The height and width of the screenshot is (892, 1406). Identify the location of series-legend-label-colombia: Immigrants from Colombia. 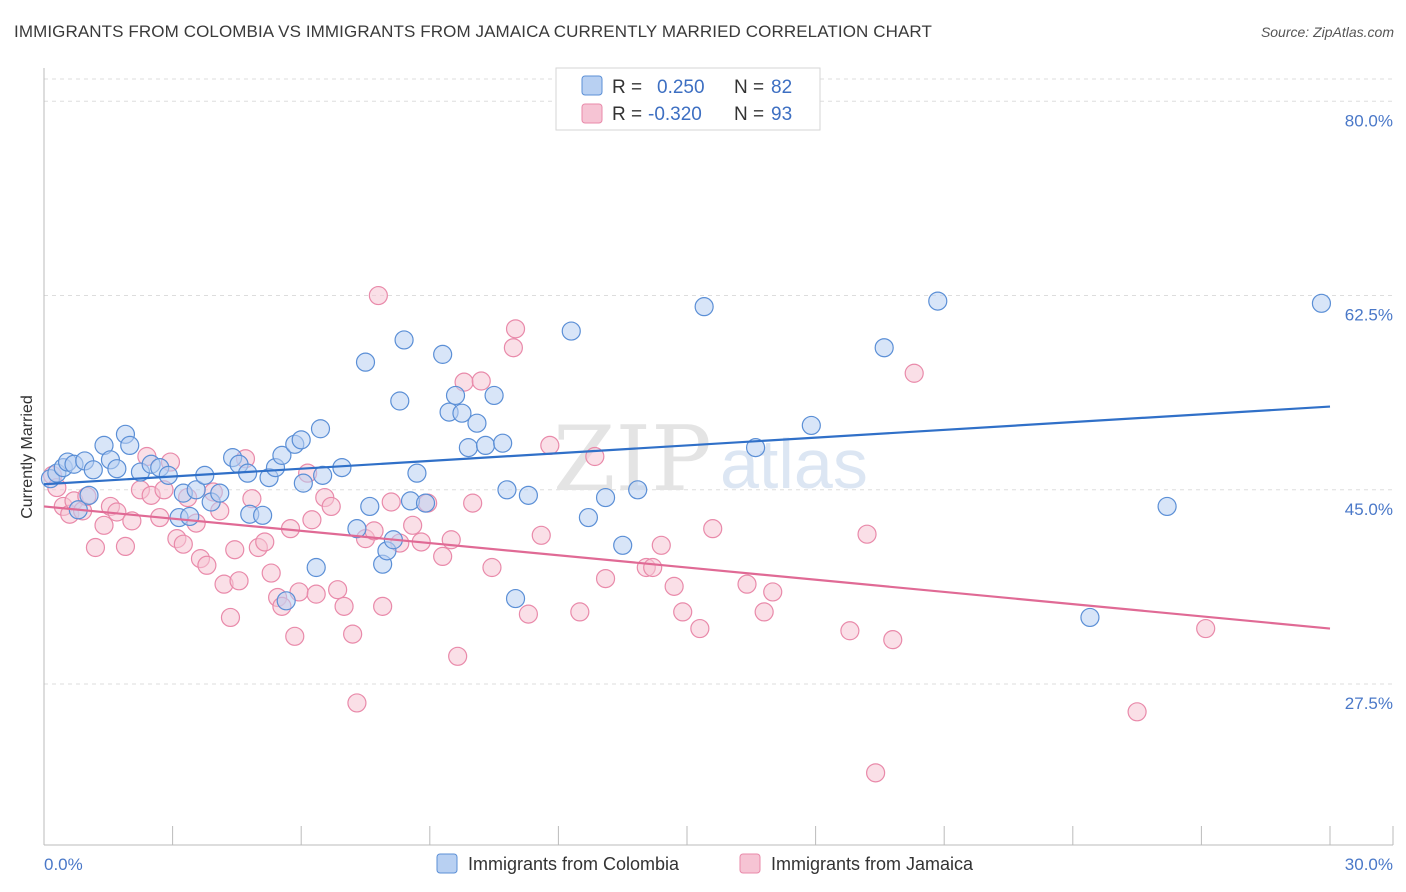
(574, 864).